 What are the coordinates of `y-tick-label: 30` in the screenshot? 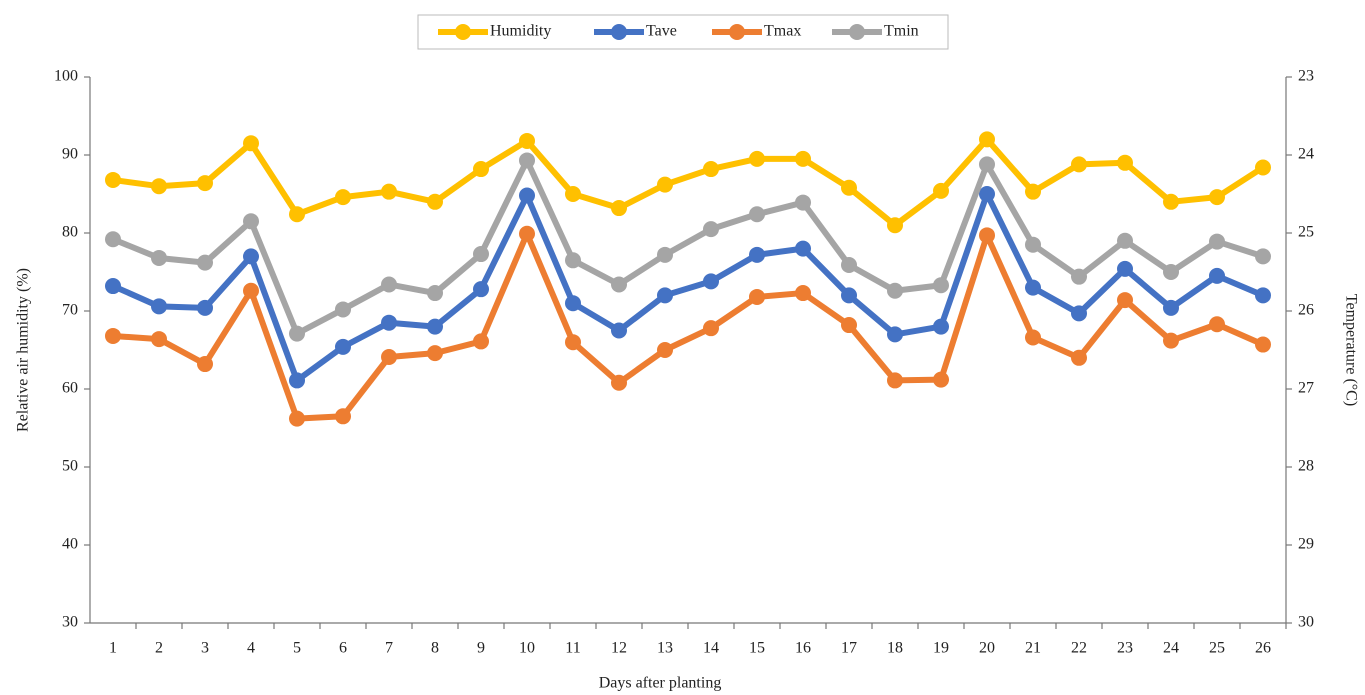 It's located at (70, 622).